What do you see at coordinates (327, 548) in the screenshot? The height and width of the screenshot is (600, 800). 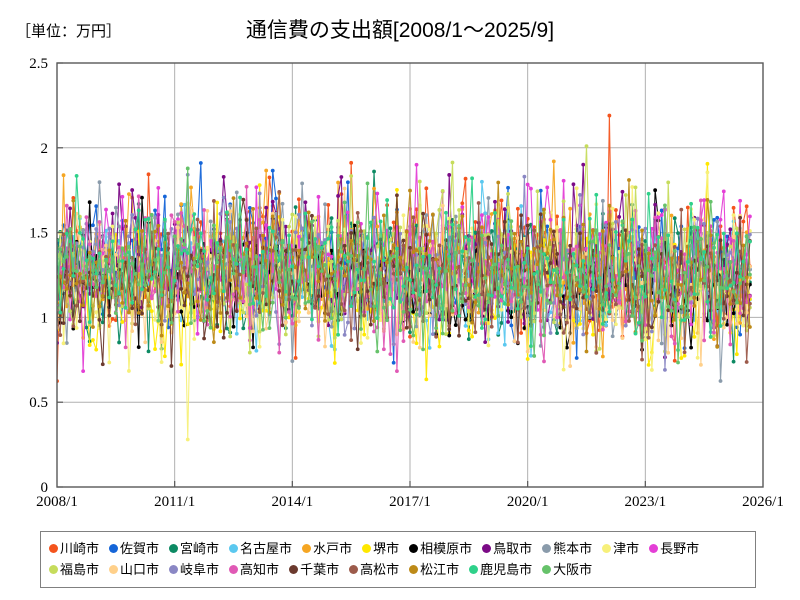 I see `legend-item: 水戸市` at bounding box center [327, 548].